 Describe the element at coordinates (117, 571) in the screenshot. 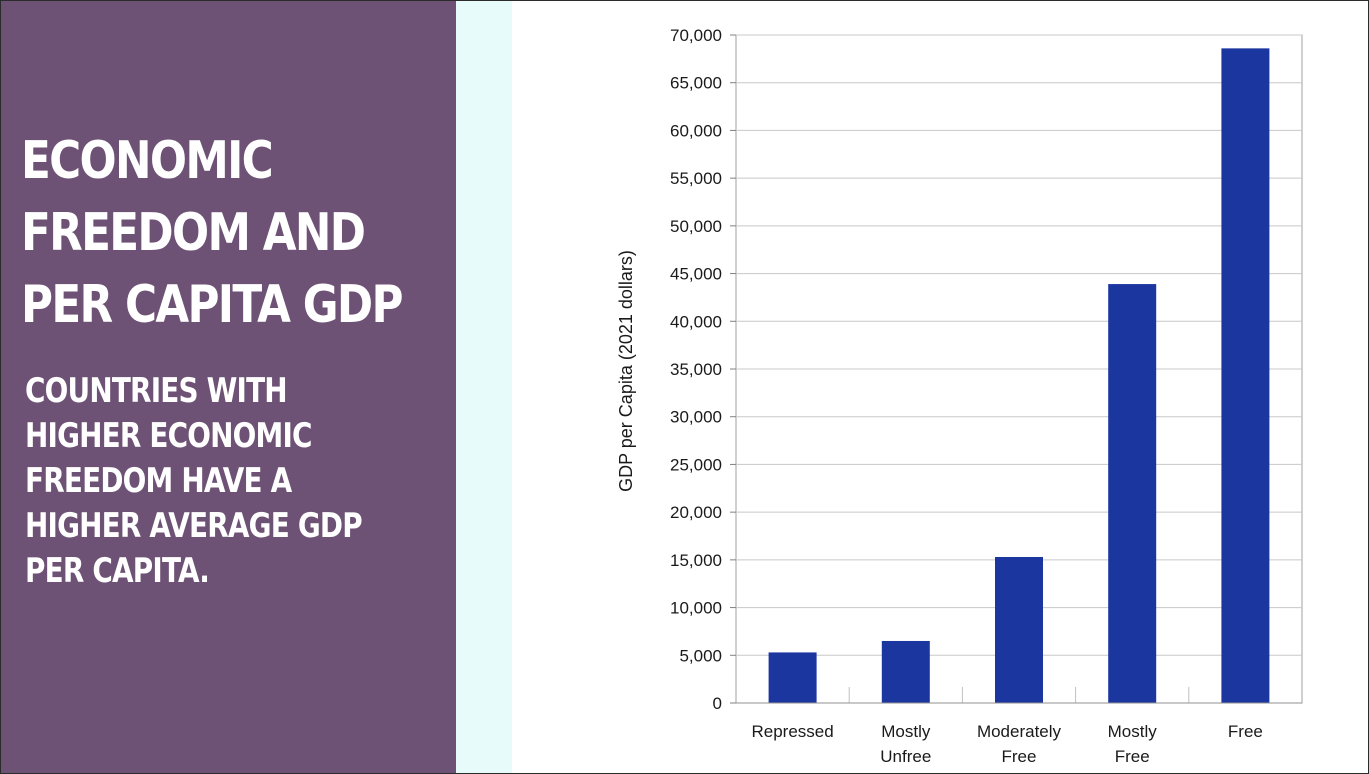

I see `slide-subtitle-line: PER CAPITA.` at that location.